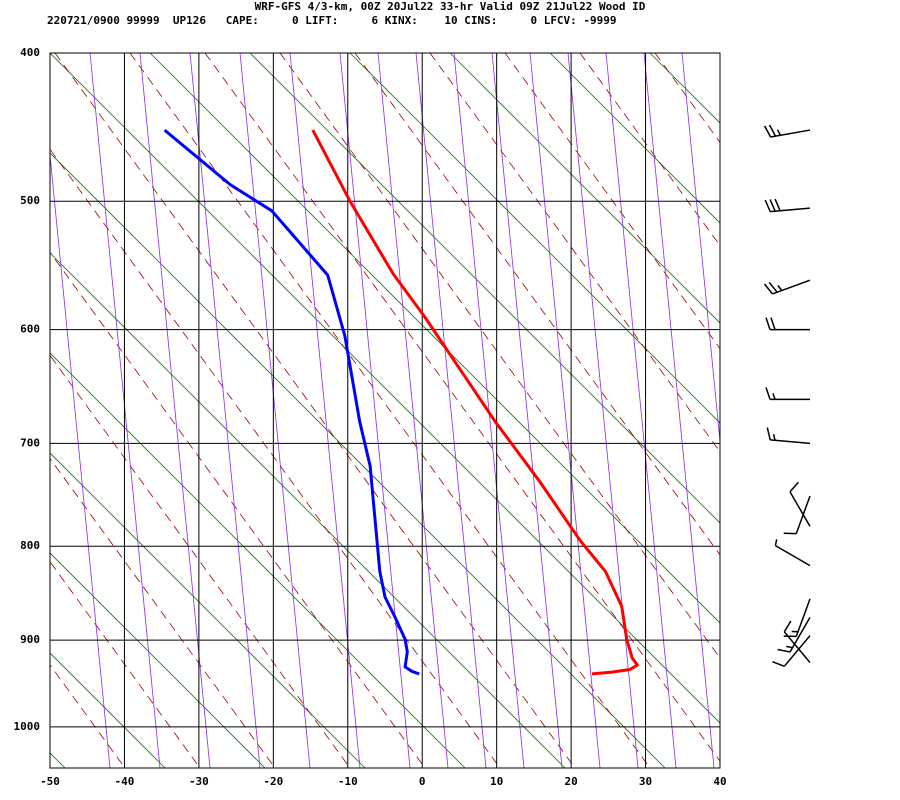 This screenshot has width=900, height=800. I want to click on x-tick-label: 40, so click(719, 781).